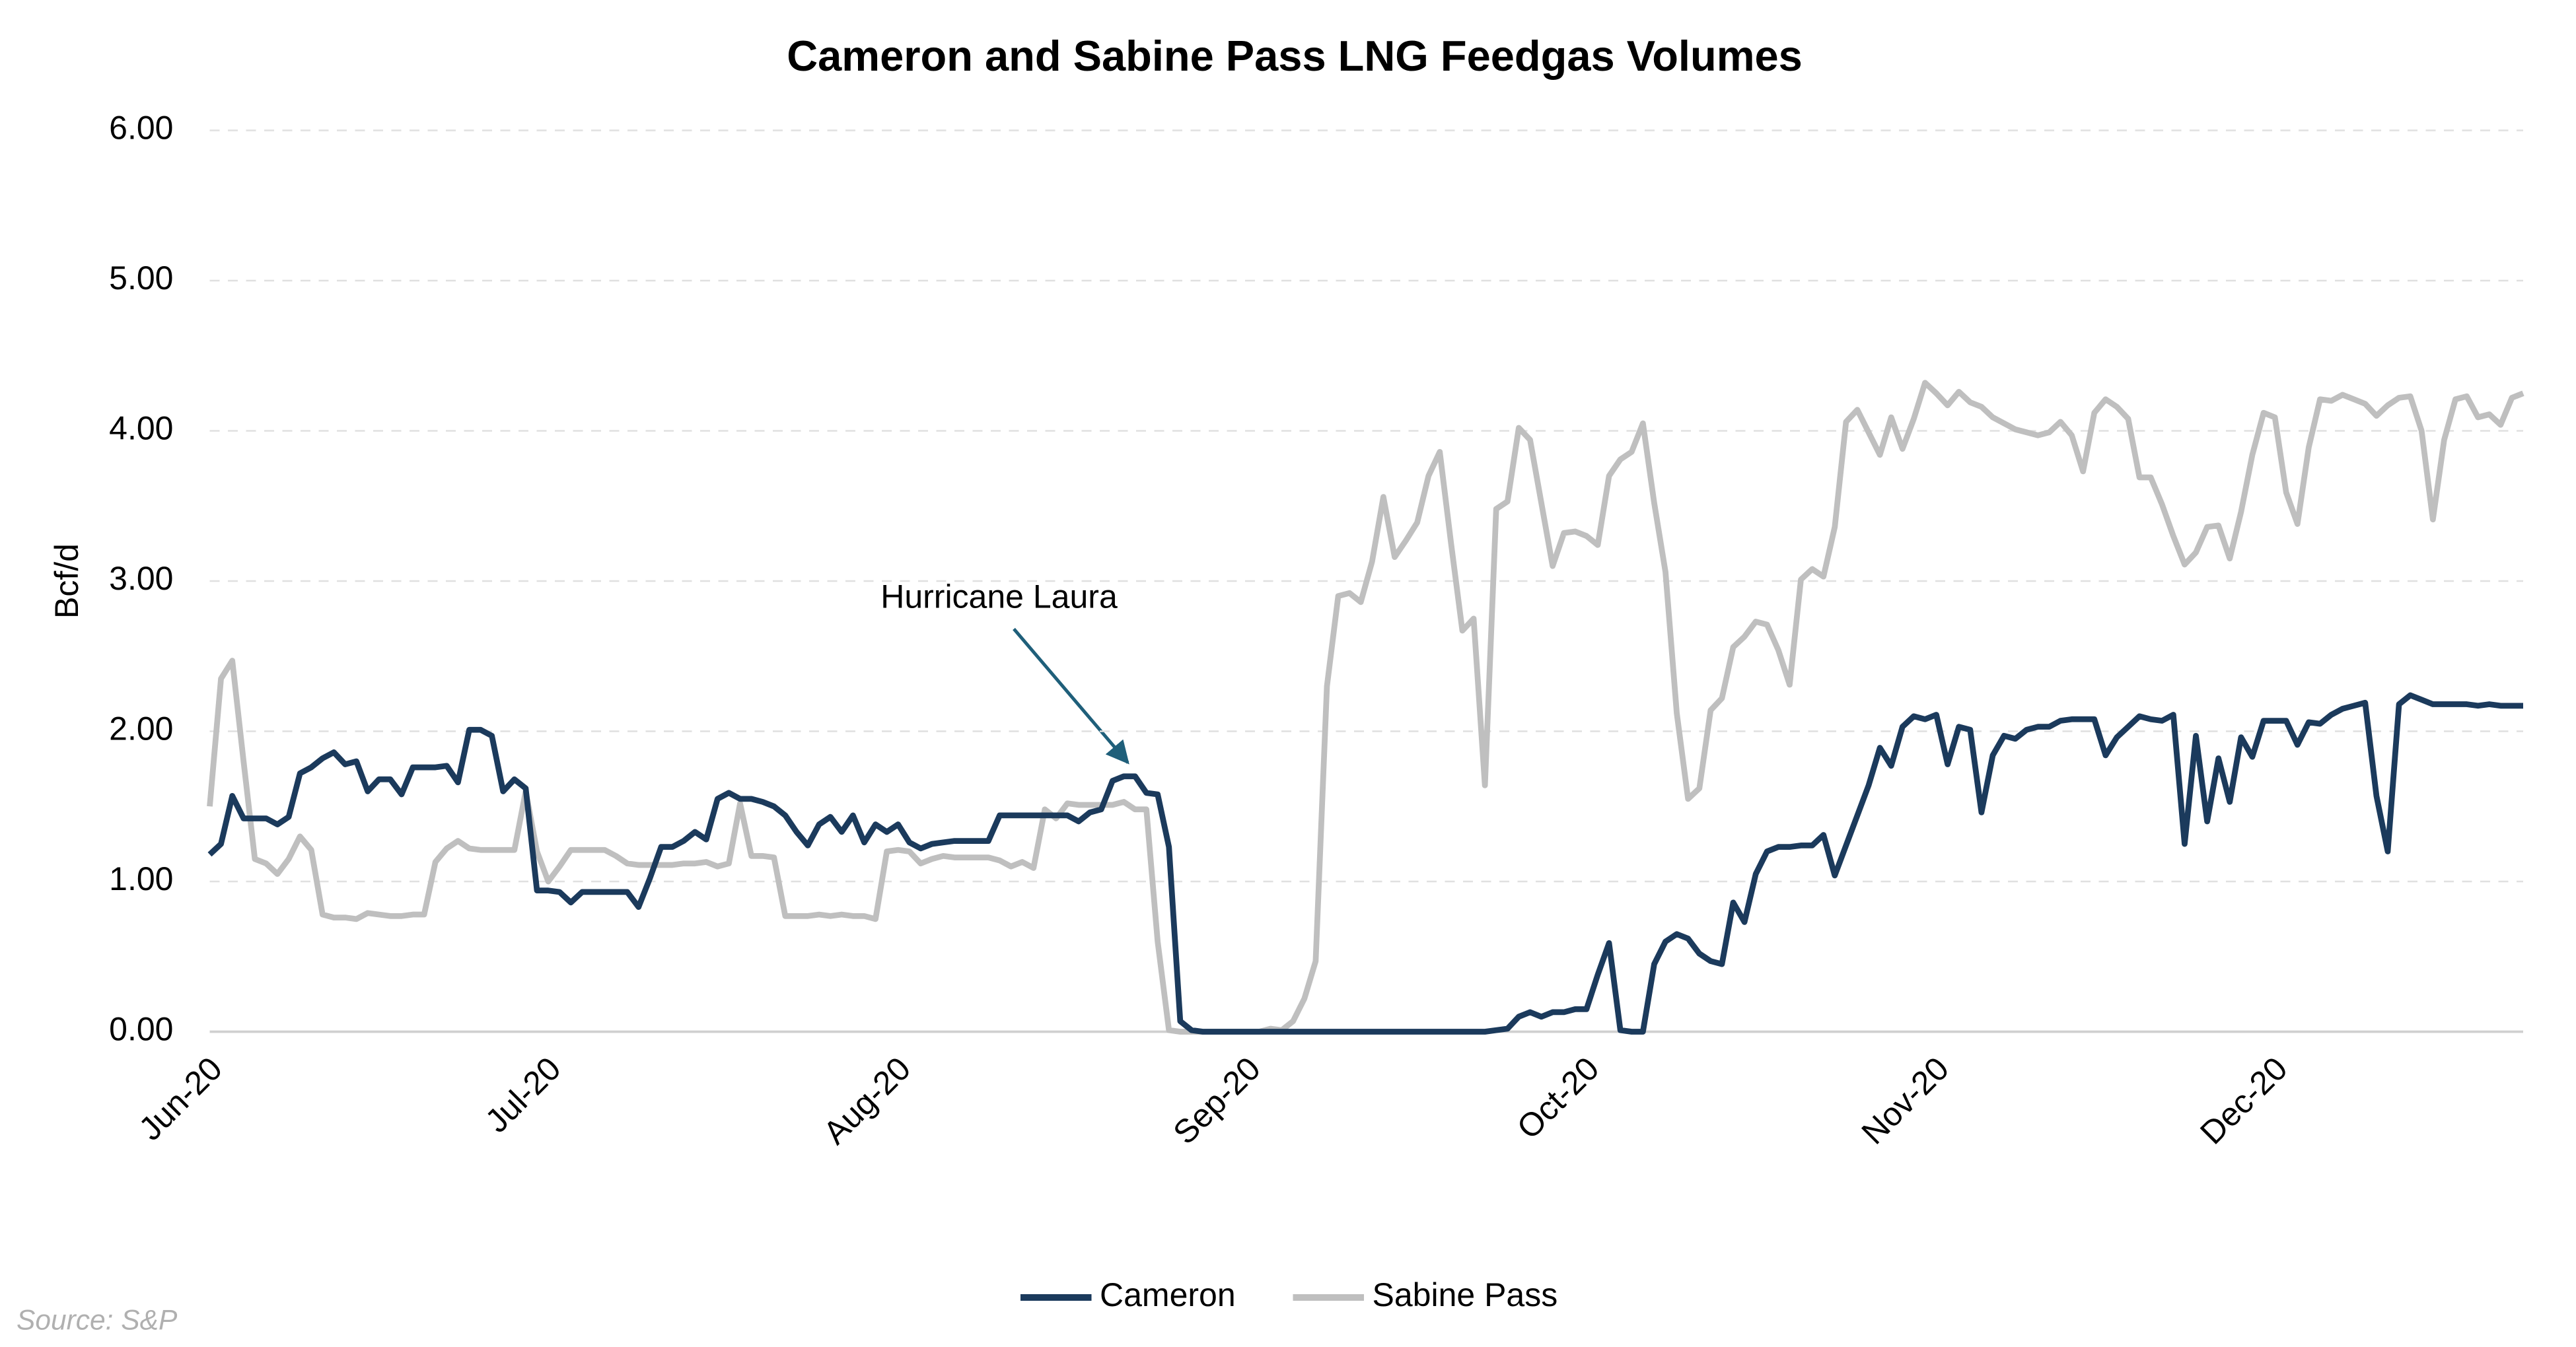 The image size is (2576, 1347). Describe the element at coordinates (141, 128) in the screenshot. I see `y-tick-label: 6.00` at that location.